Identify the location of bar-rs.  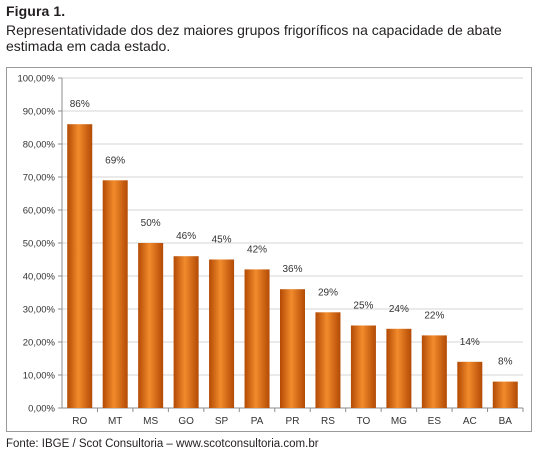
(328, 360).